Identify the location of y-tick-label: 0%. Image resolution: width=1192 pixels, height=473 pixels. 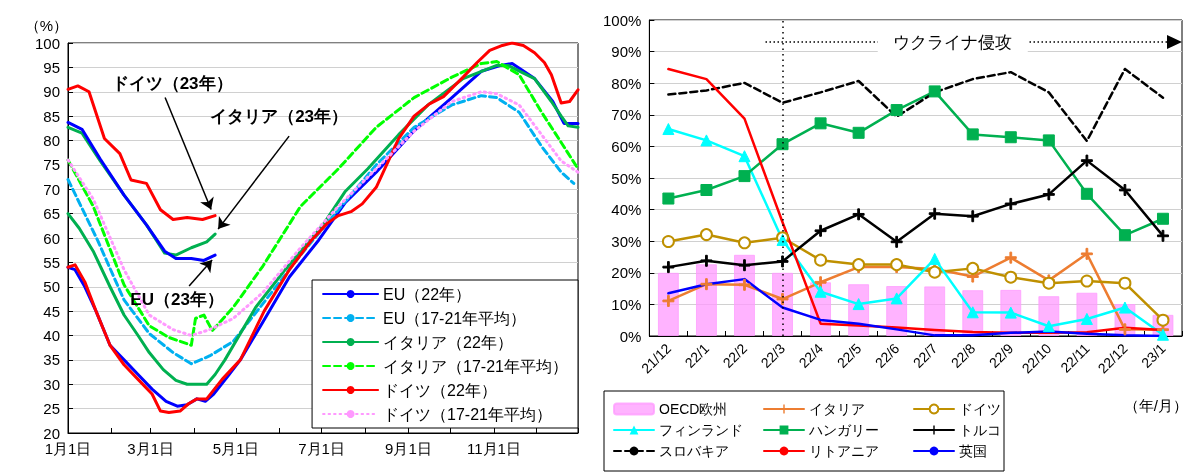
(630, 336).